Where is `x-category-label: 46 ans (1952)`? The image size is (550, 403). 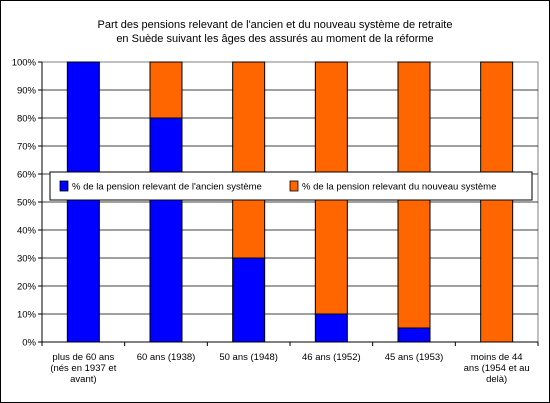
x-category-label: 46 ans (1952) is located at coordinates (331, 357).